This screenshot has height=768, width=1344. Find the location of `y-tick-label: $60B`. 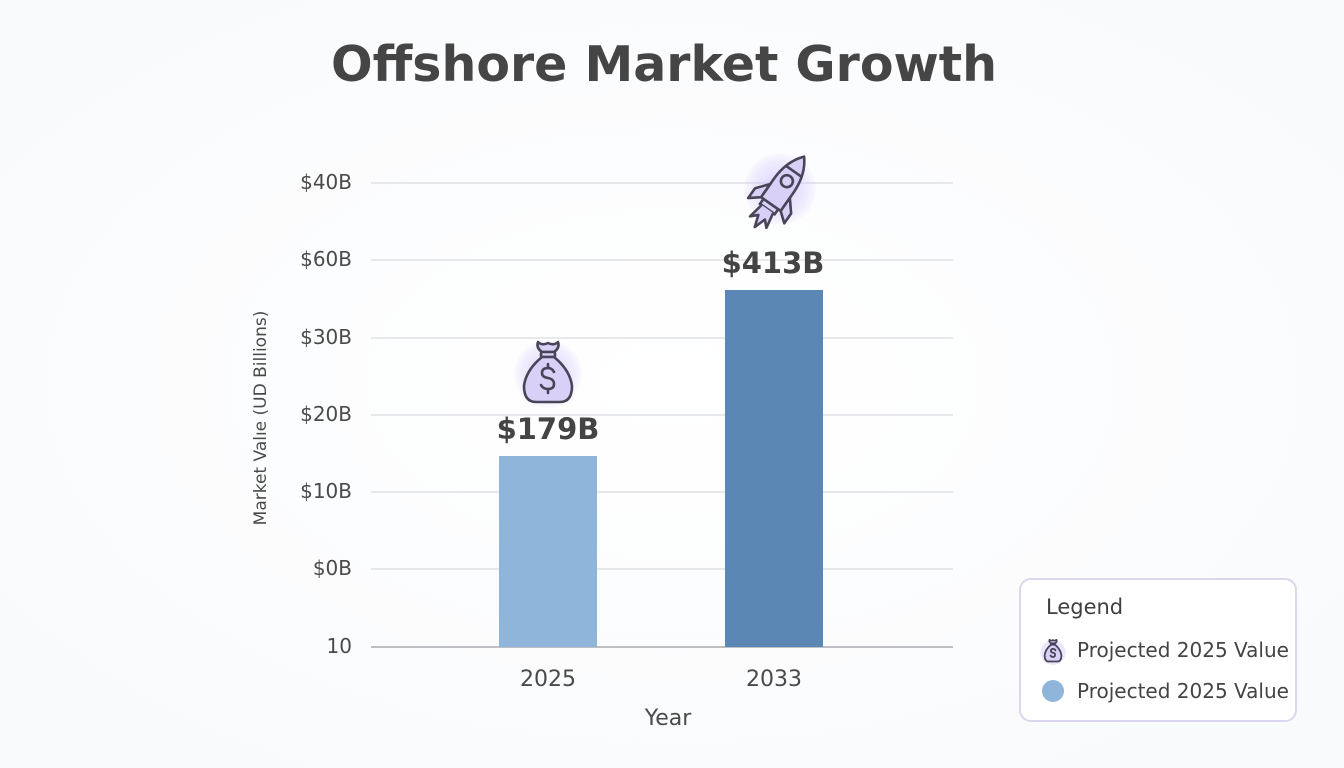

y-tick-label: $60B is located at coordinates (326, 259).